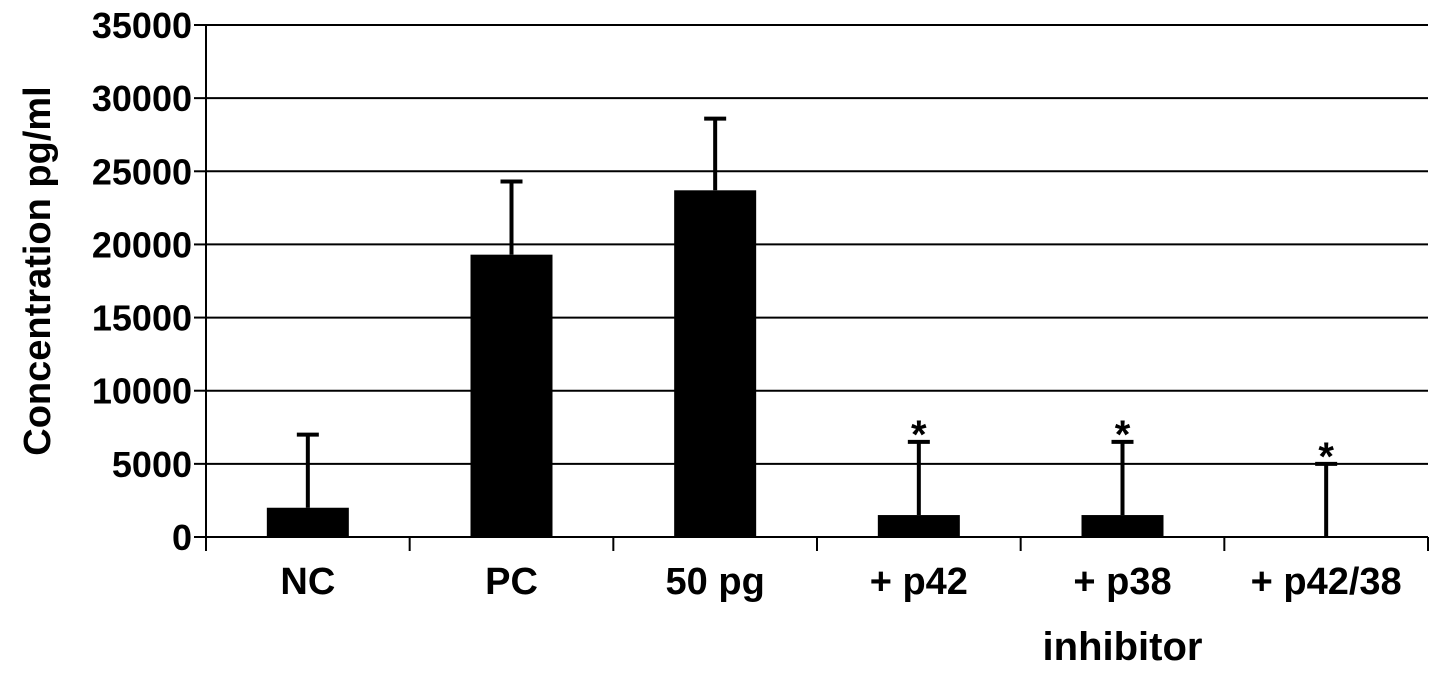 The image size is (1441, 673). Describe the element at coordinates (142, 244) in the screenshot. I see `y-tick-label: 20000` at that location.